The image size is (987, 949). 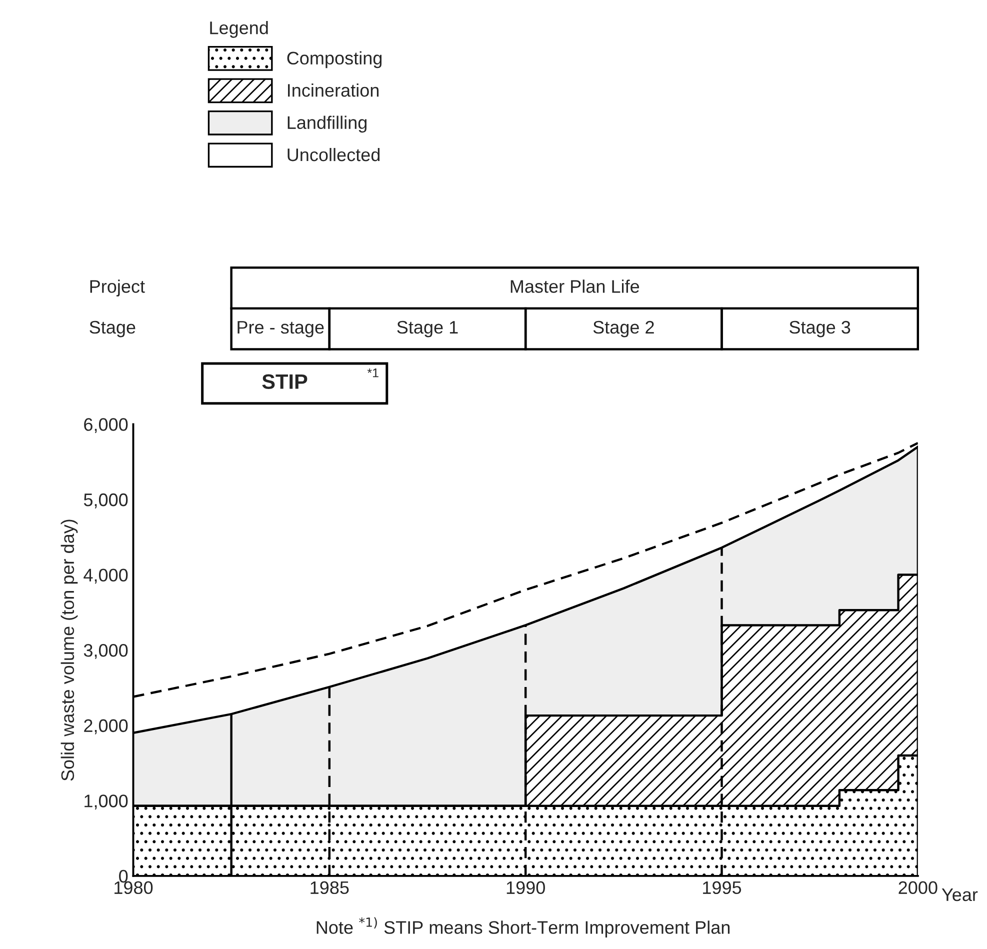 I want to click on y-axis-title: Solid waste volume (ton per day), so click(x=69, y=650).